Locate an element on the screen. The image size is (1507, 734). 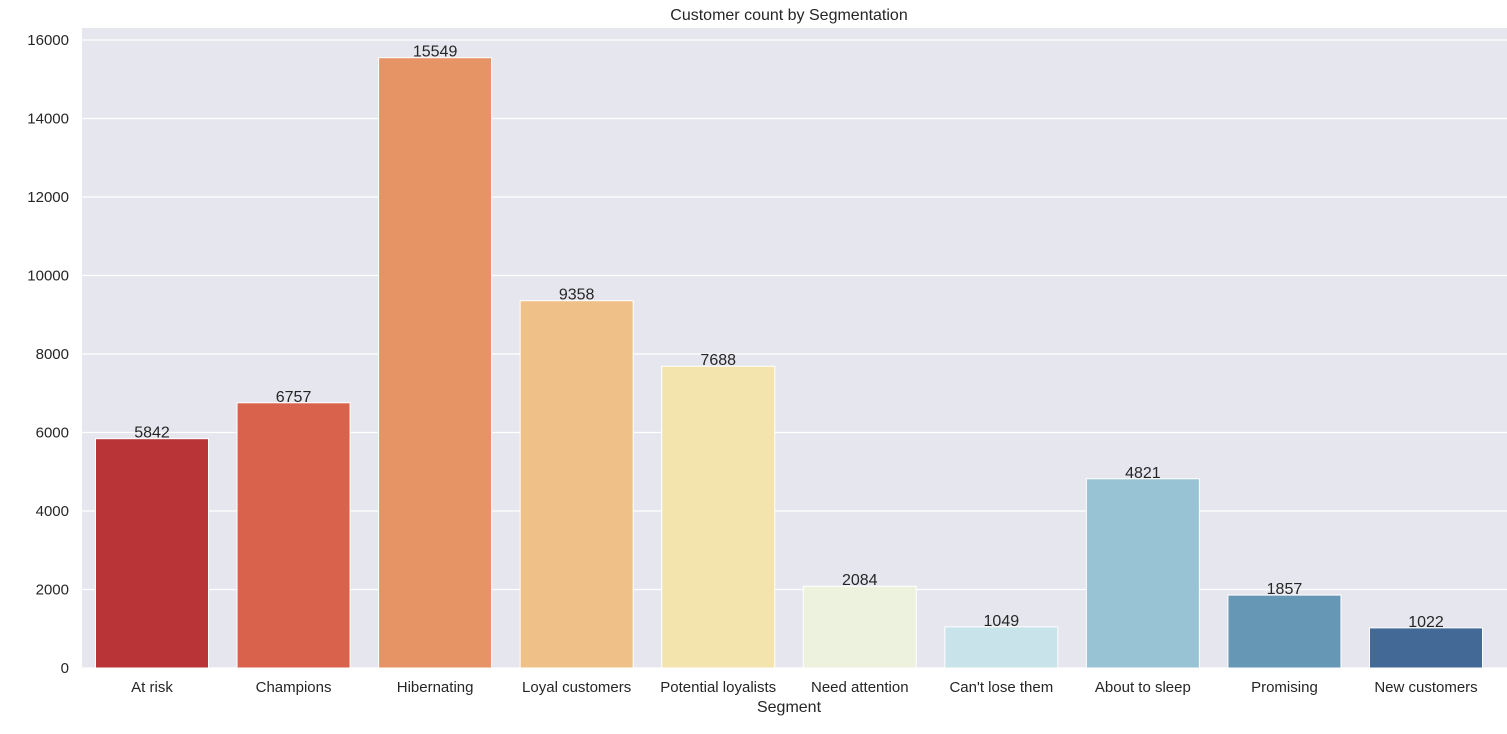
y-tick-label: 14000 is located at coordinates (48, 119).